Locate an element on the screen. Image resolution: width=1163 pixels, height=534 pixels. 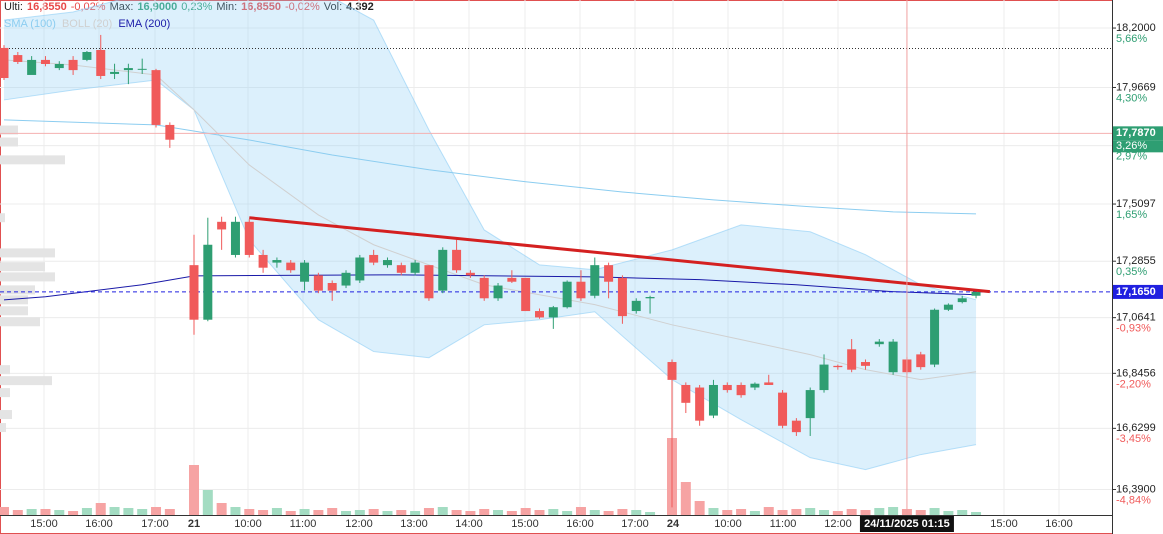
trendline is located at coordinates (620, 255).